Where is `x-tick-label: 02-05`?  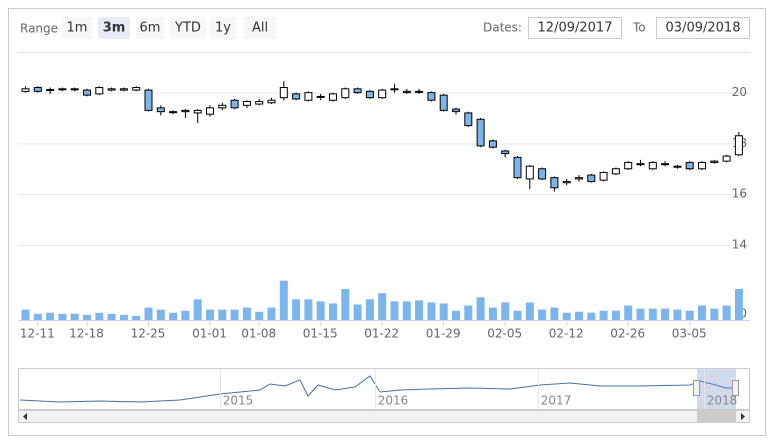
x-tick-label: 02-05 is located at coordinates (504, 334).